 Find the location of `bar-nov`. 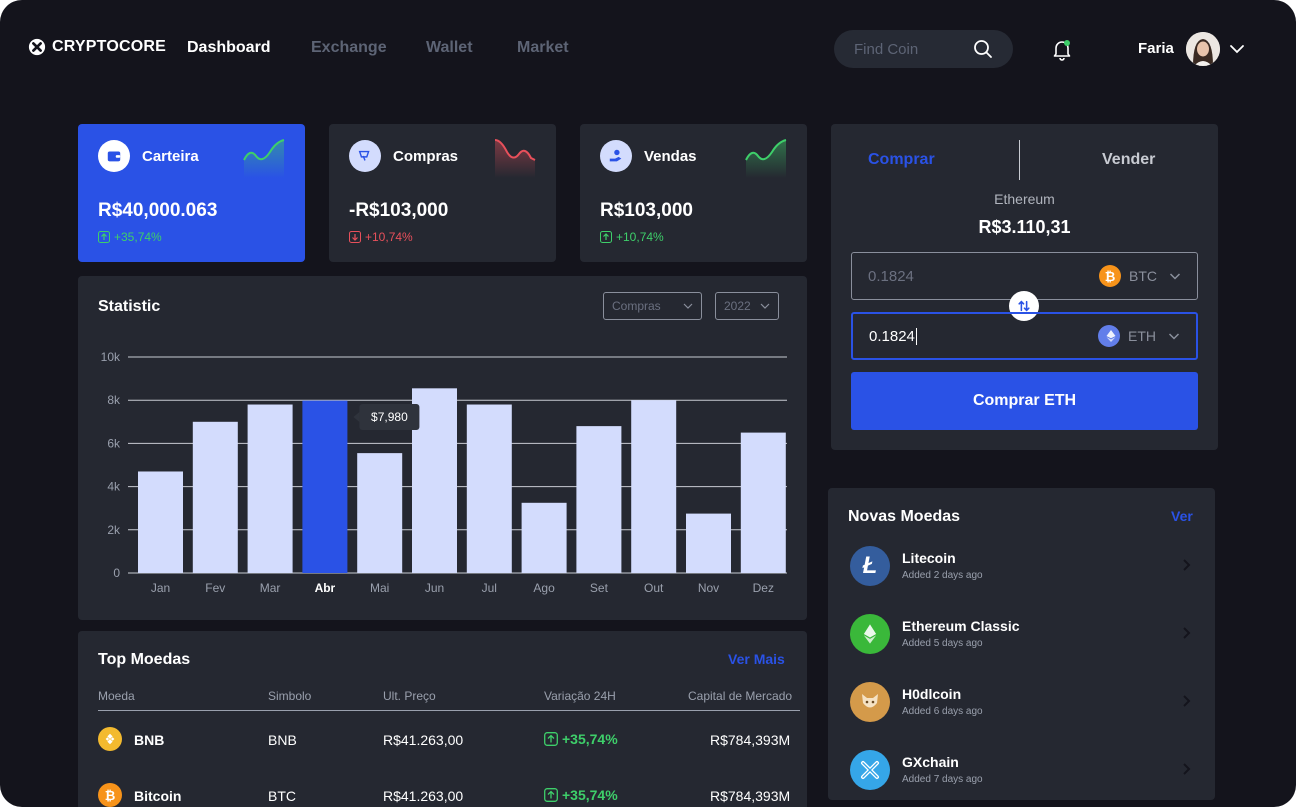

bar-nov is located at coordinates (708, 543).